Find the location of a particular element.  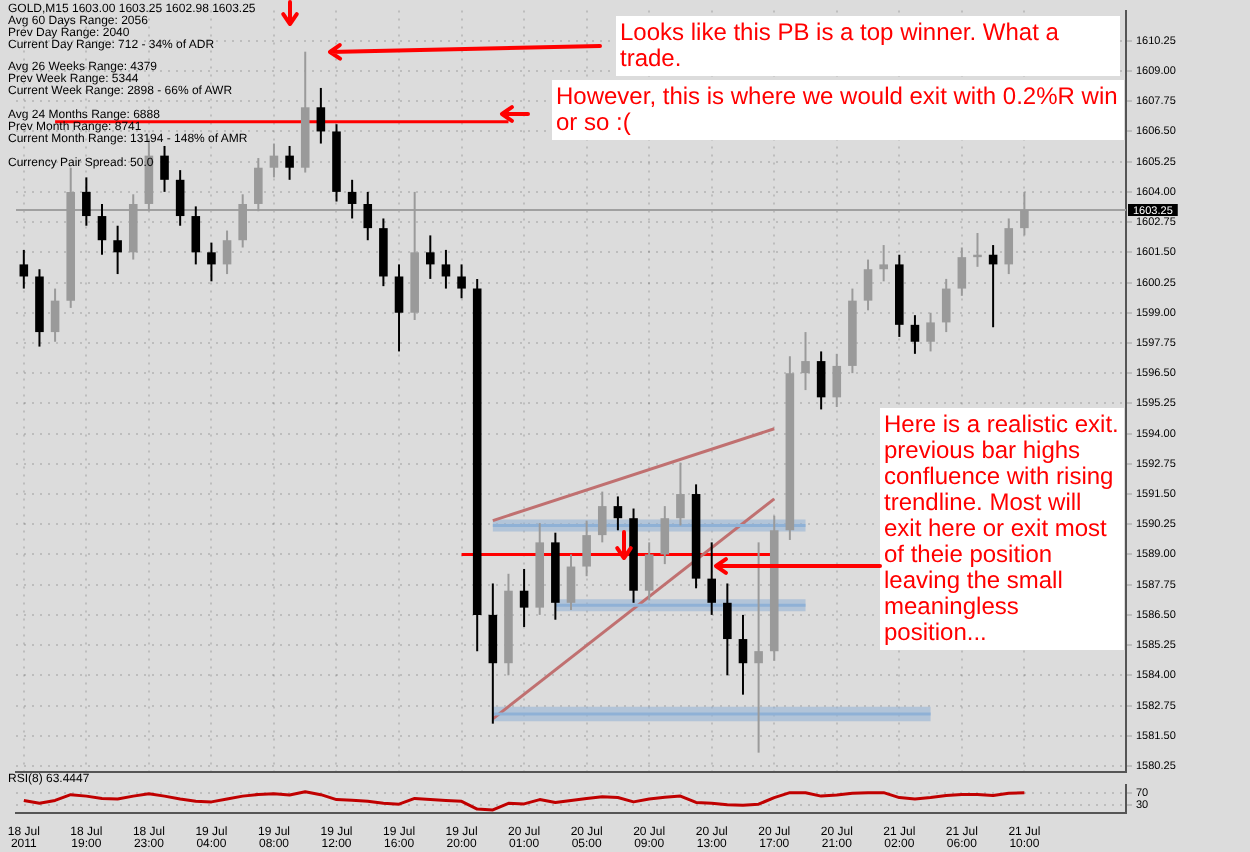

annotation: However, this is where we would exit with 0.2%R win or so :( is located at coordinates (838, 110).